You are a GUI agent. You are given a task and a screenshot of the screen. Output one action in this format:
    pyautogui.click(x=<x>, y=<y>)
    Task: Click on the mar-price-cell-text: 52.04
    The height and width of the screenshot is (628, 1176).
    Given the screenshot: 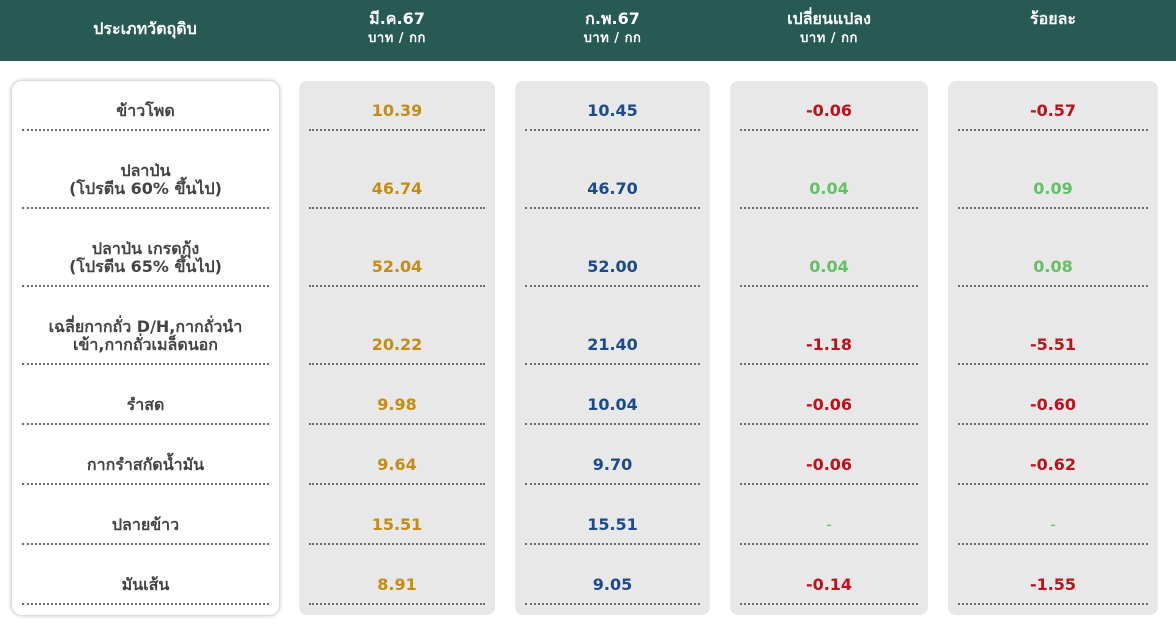 What is the action you would take?
    pyautogui.click(x=397, y=266)
    